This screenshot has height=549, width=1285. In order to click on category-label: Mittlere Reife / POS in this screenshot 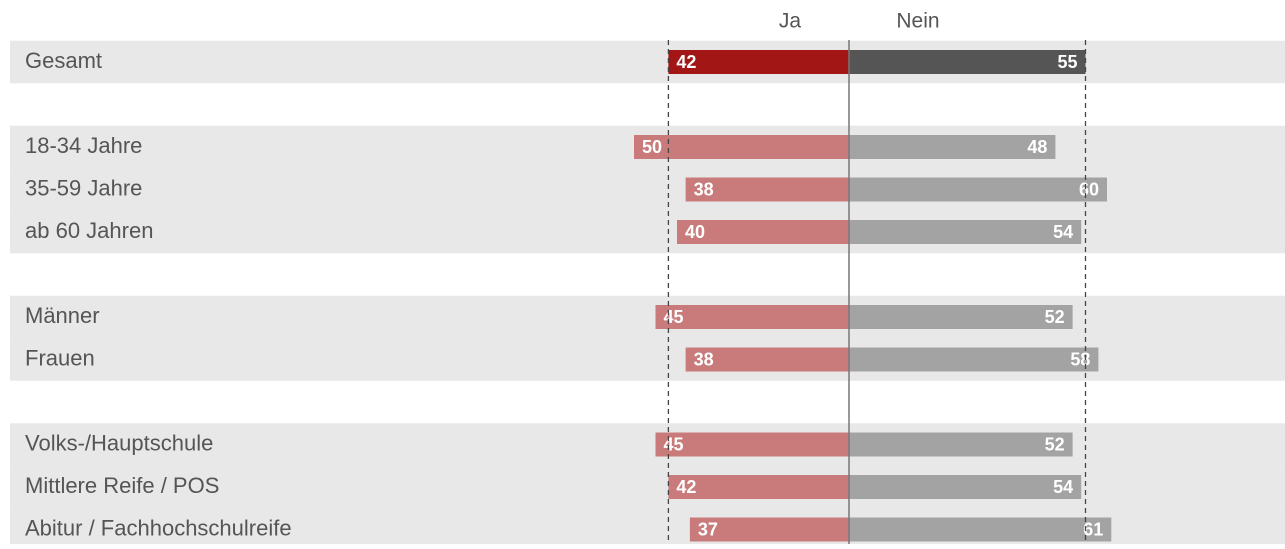, I will do `click(122, 485)`.